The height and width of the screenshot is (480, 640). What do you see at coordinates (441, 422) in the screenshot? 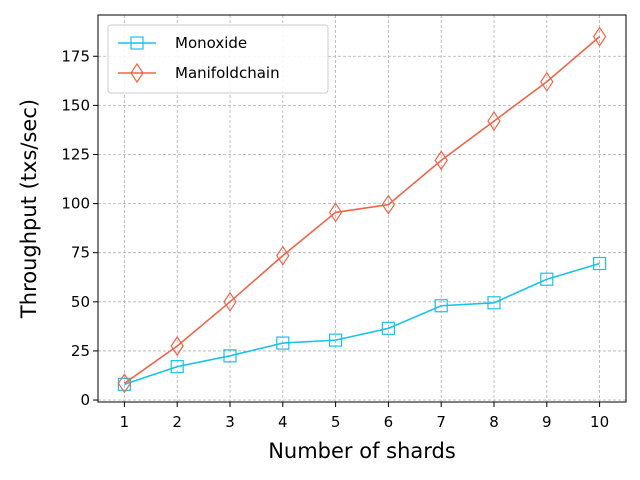
I see `x-tick-label: 7` at bounding box center [441, 422].